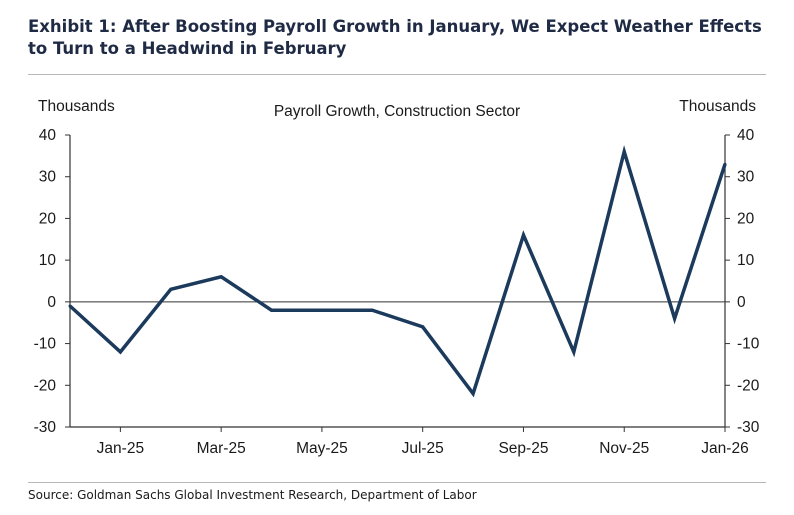 The width and height of the screenshot is (794, 515). What do you see at coordinates (397, 482) in the screenshot?
I see `bottom-divider` at bounding box center [397, 482].